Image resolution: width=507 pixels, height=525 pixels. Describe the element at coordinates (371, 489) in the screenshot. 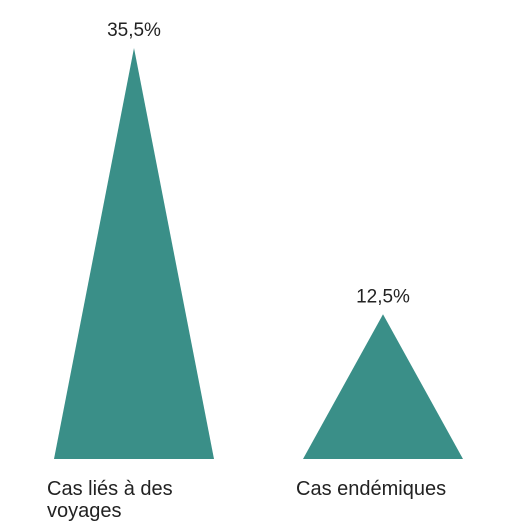

I see `category-label: Cas endémiques` at that location.